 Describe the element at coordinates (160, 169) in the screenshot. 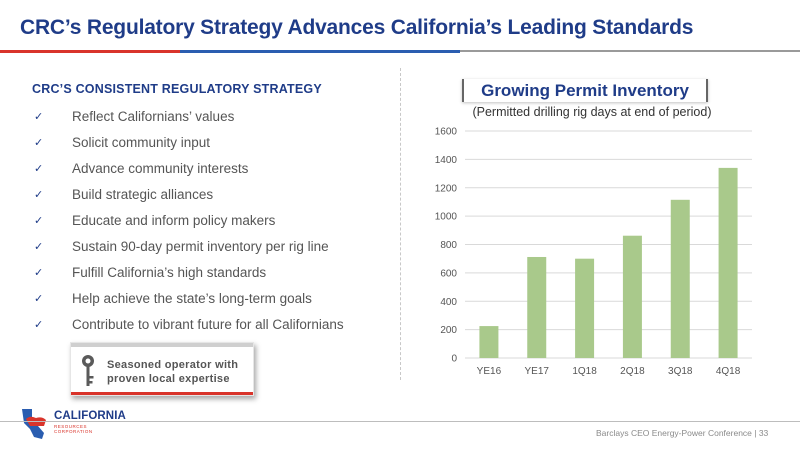

I see `list-item-label: Advance community interests` at that location.